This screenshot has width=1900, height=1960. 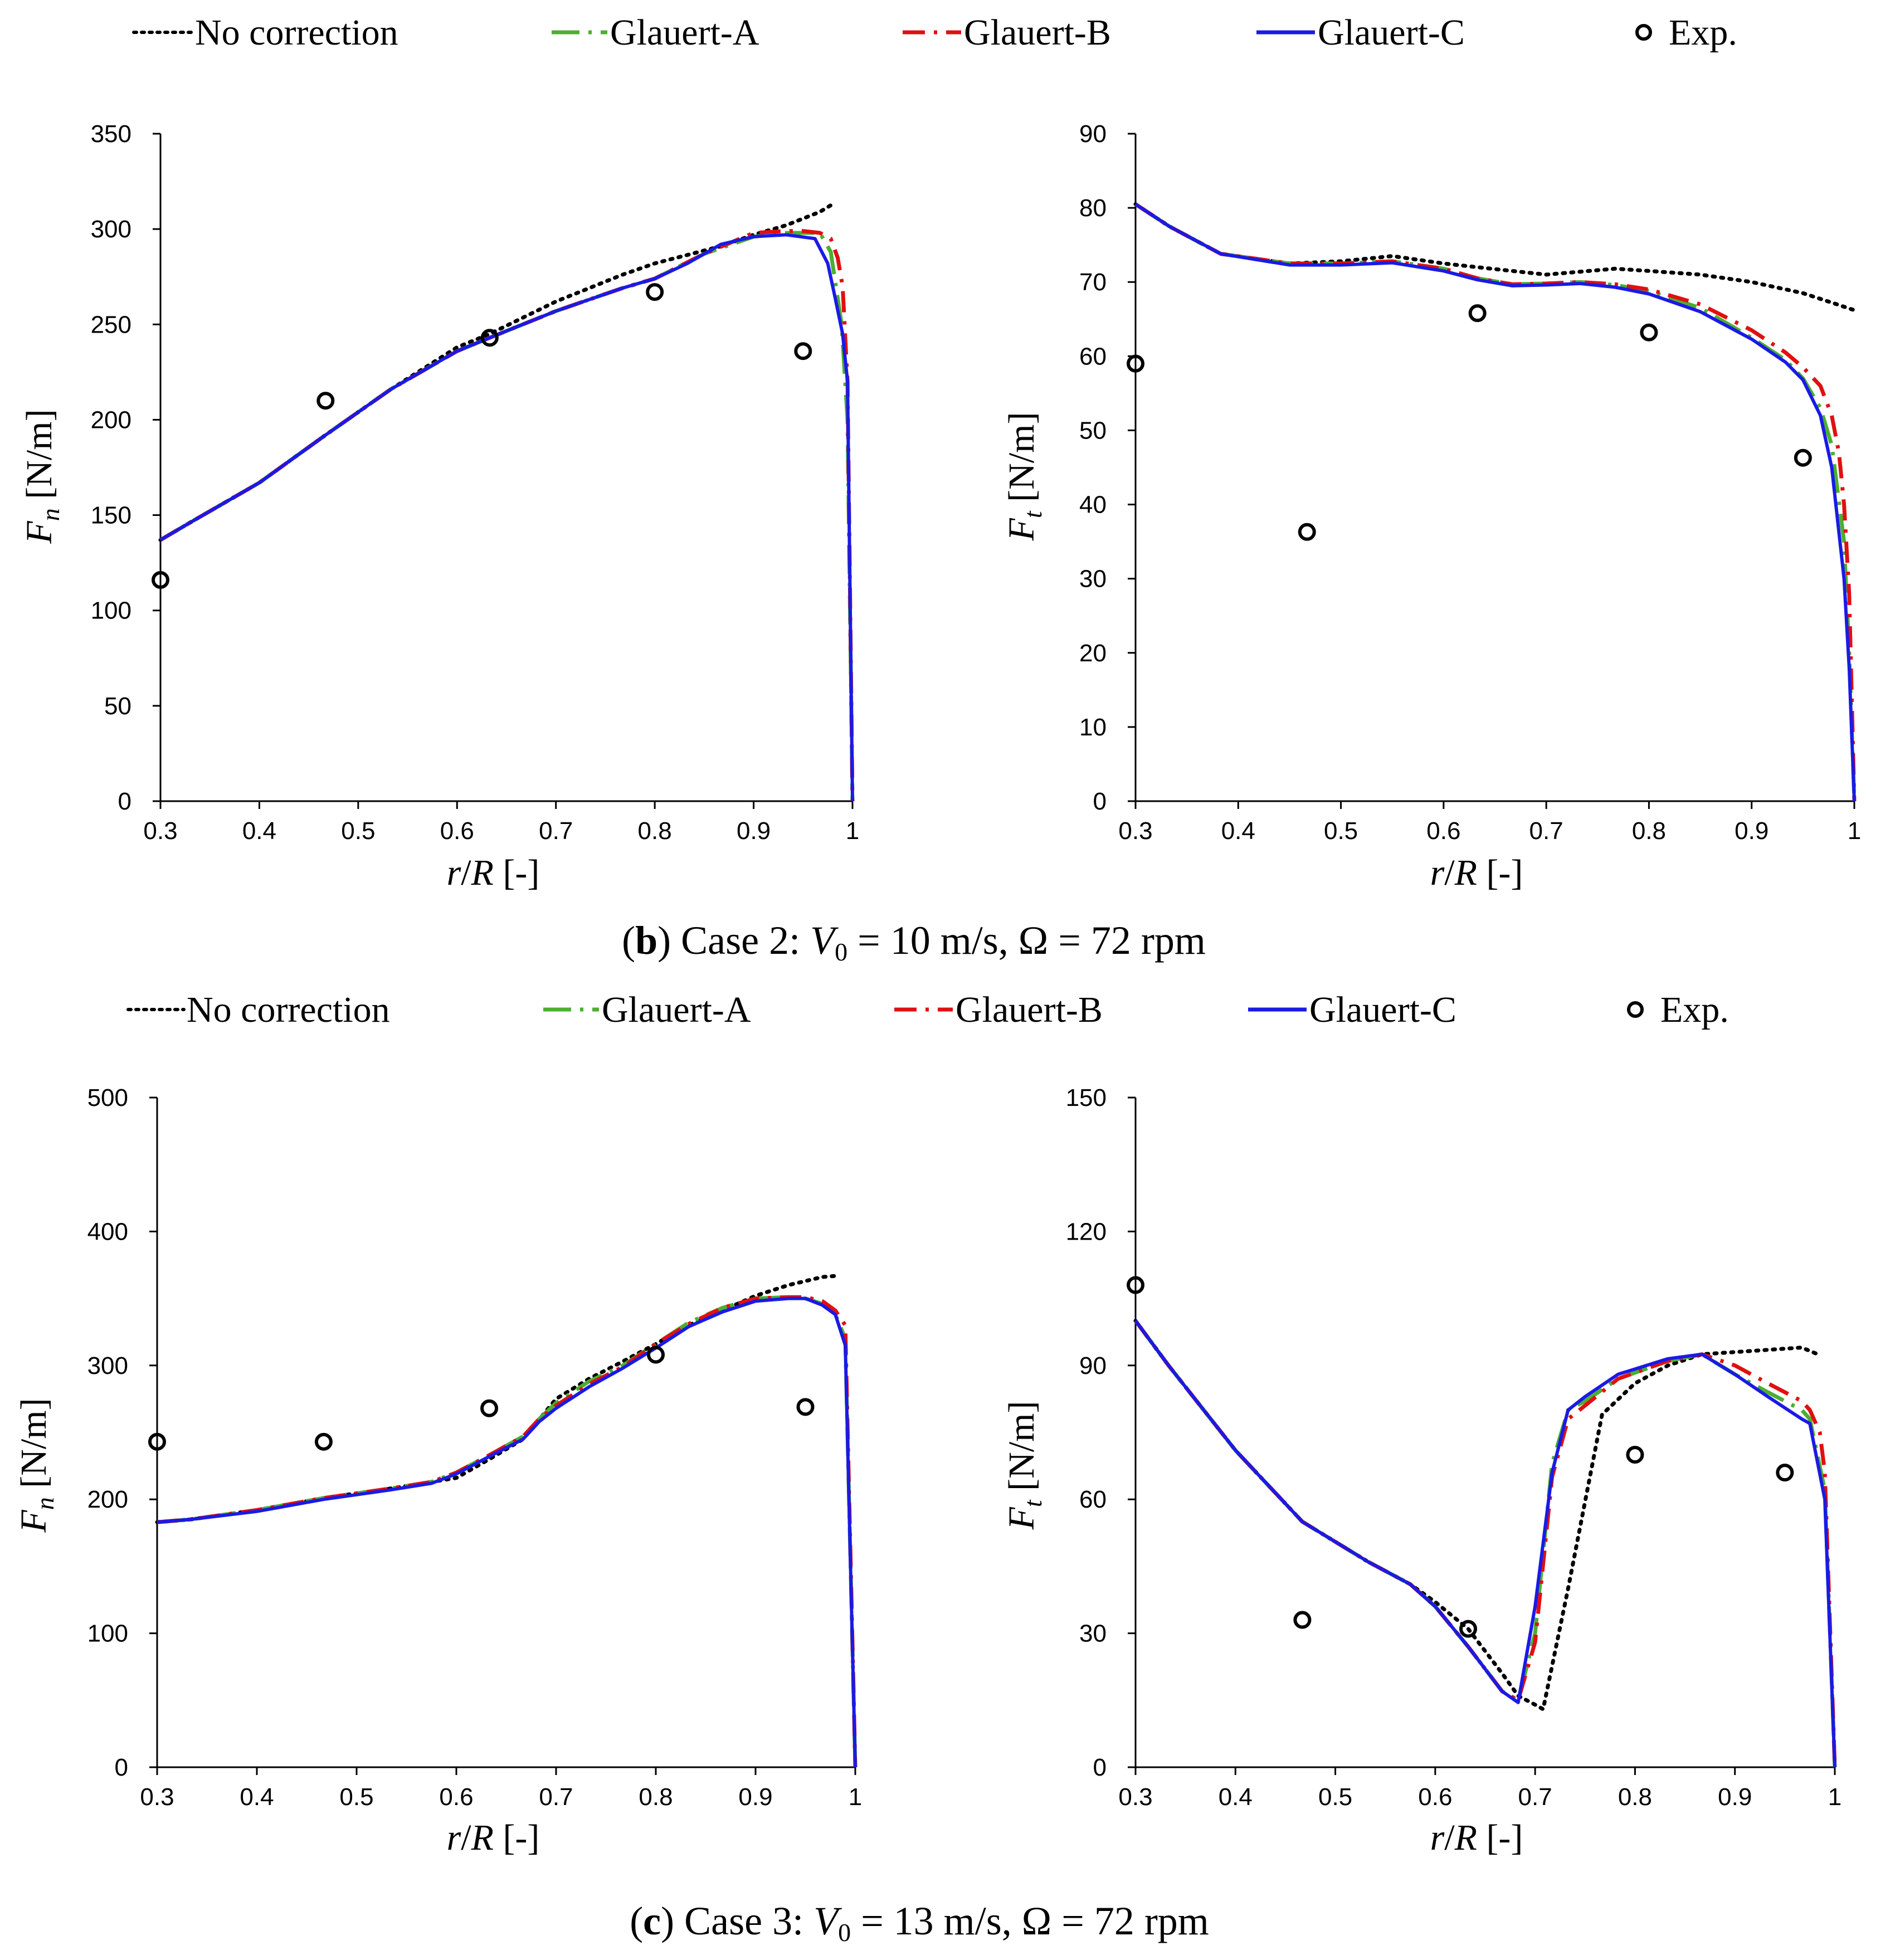 I want to click on y-tick-label: 20, so click(x=1093, y=654).